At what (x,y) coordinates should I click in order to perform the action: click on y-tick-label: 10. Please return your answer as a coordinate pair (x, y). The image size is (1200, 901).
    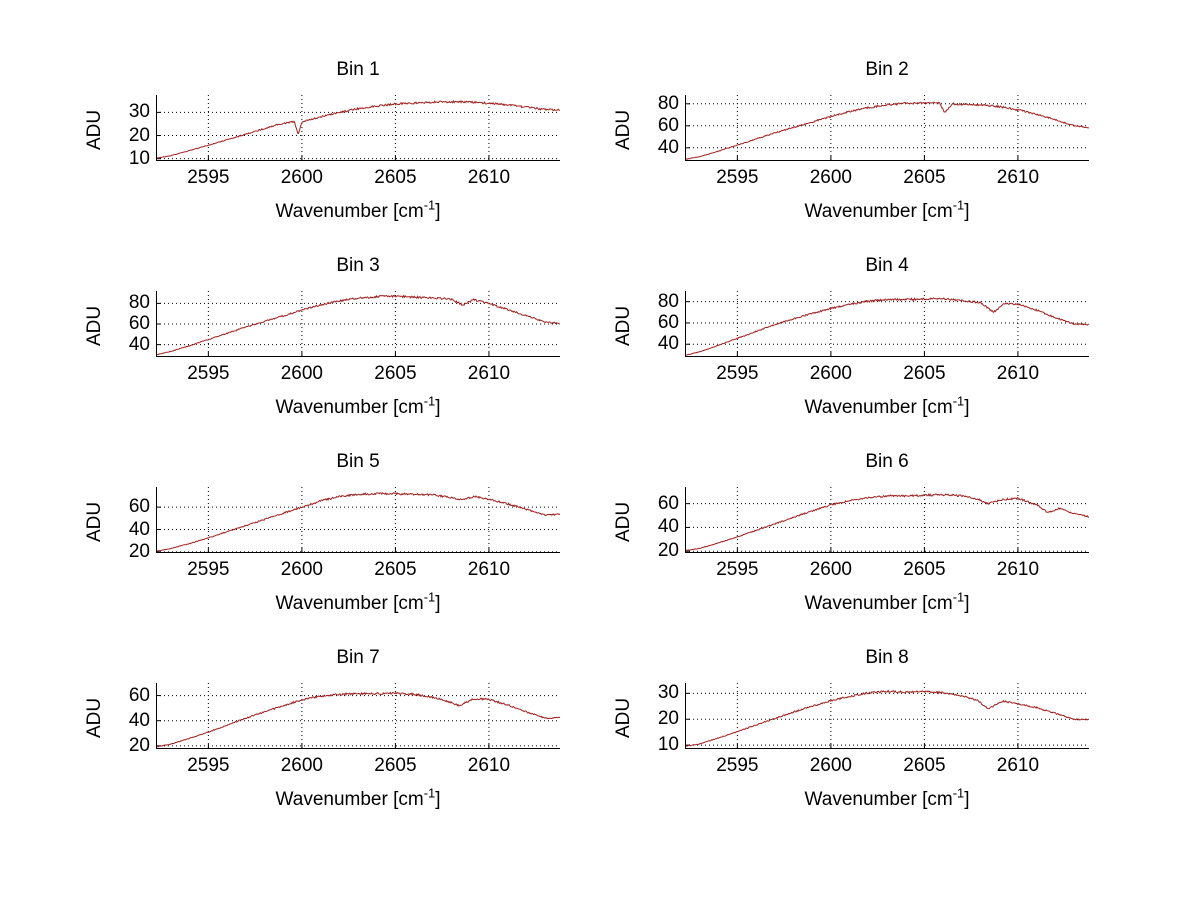
    Looking at the image, I should click on (139, 158).